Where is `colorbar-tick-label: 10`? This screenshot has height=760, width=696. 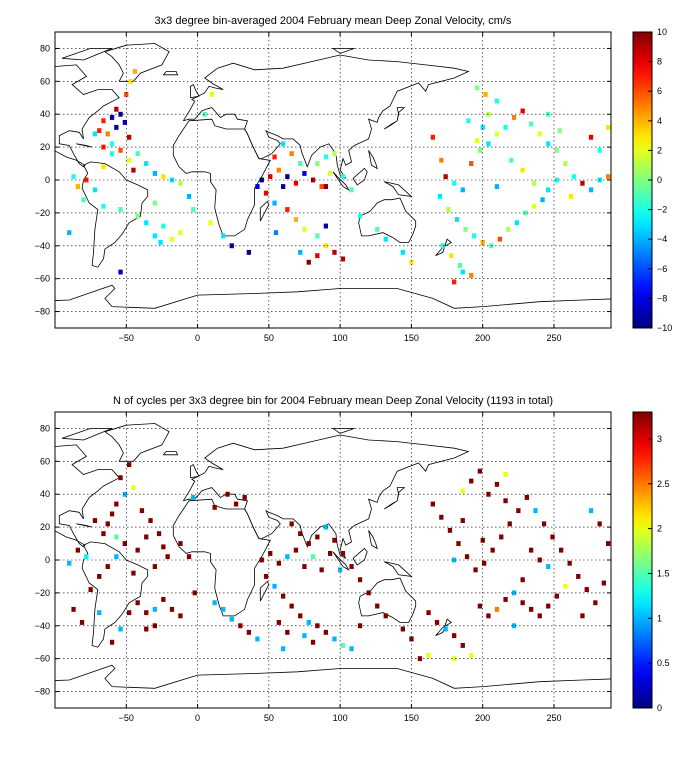
colorbar-tick-label: 10 is located at coordinates (662, 32).